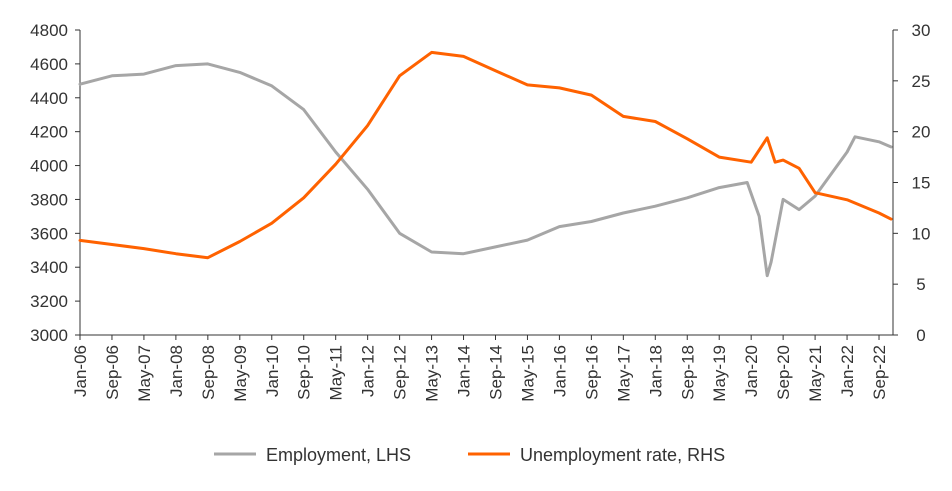 Image resolution: width=952 pixels, height=491 pixels. What do you see at coordinates (687, 372) in the screenshot?
I see `x-tick-label: Sep-18` at bounding box center [687, 372].